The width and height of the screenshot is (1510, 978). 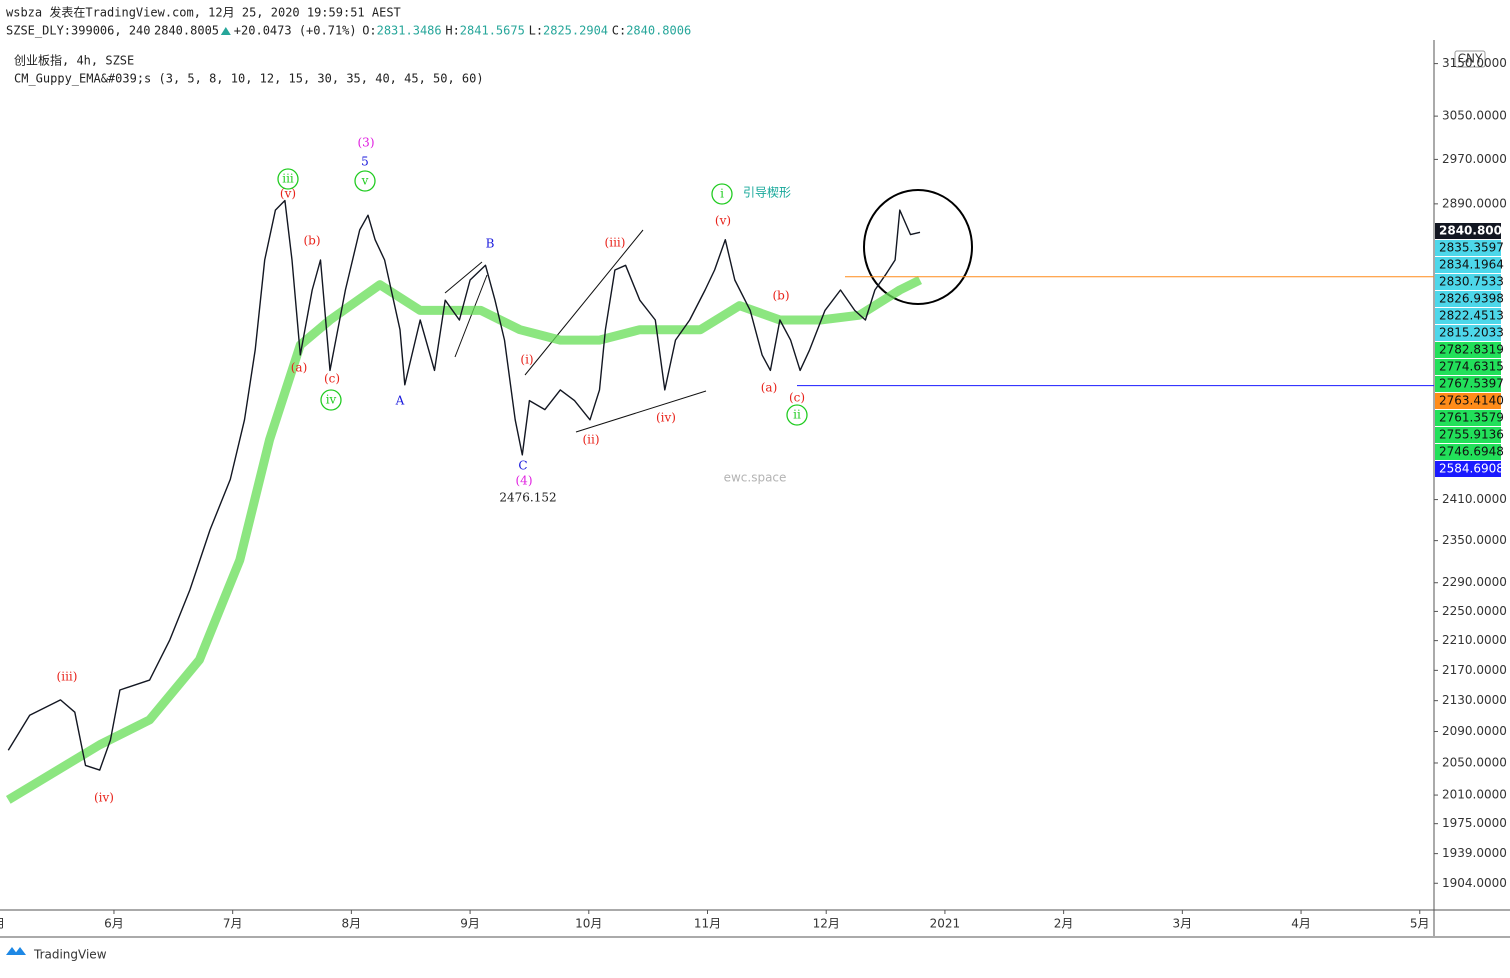 I want to click on x-tick-label: 3月, so click(x=1183, y=924).